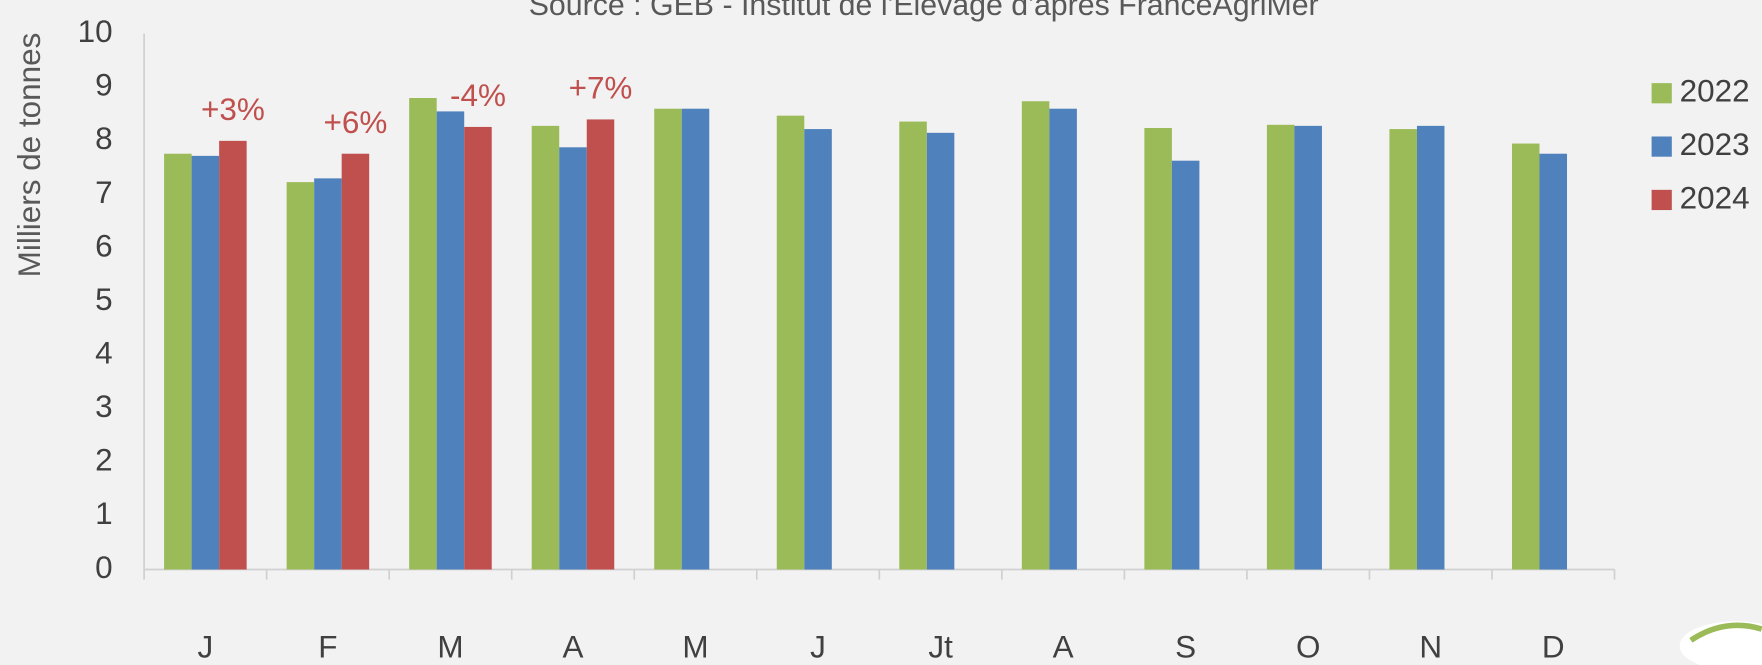 The image size is (1762, 665). Describe the element at coordinates (1720, 643) in the screenshot. I see `logo` at that location.